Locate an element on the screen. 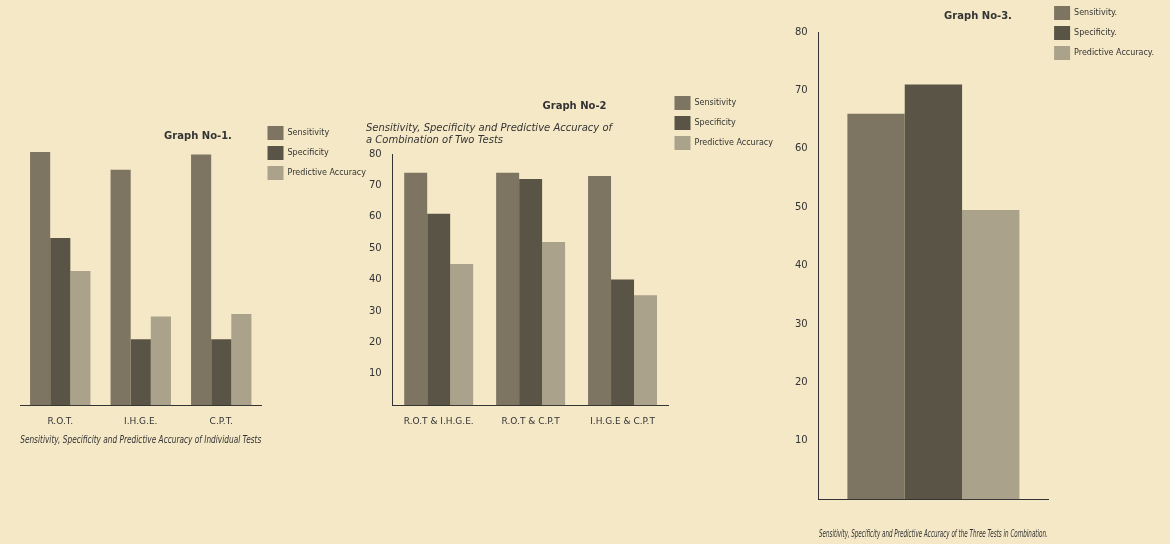 The width and height of the screenshot is (1170, 544). x-tick-label: I.H.G.E & C.P.T is located at coordinates (623, 420).